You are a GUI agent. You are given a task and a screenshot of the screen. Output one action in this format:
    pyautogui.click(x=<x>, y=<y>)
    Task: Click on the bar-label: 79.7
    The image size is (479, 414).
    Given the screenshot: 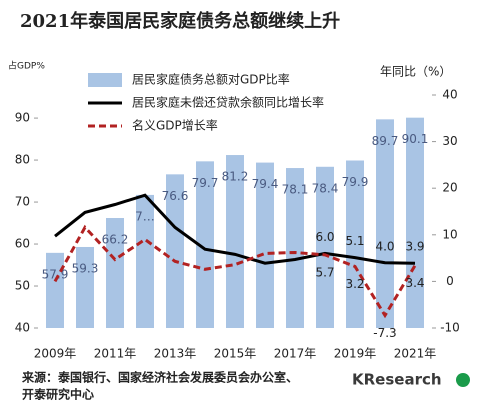 What is the action you would take?
    pyautogui.click(x=205, y=183)
    